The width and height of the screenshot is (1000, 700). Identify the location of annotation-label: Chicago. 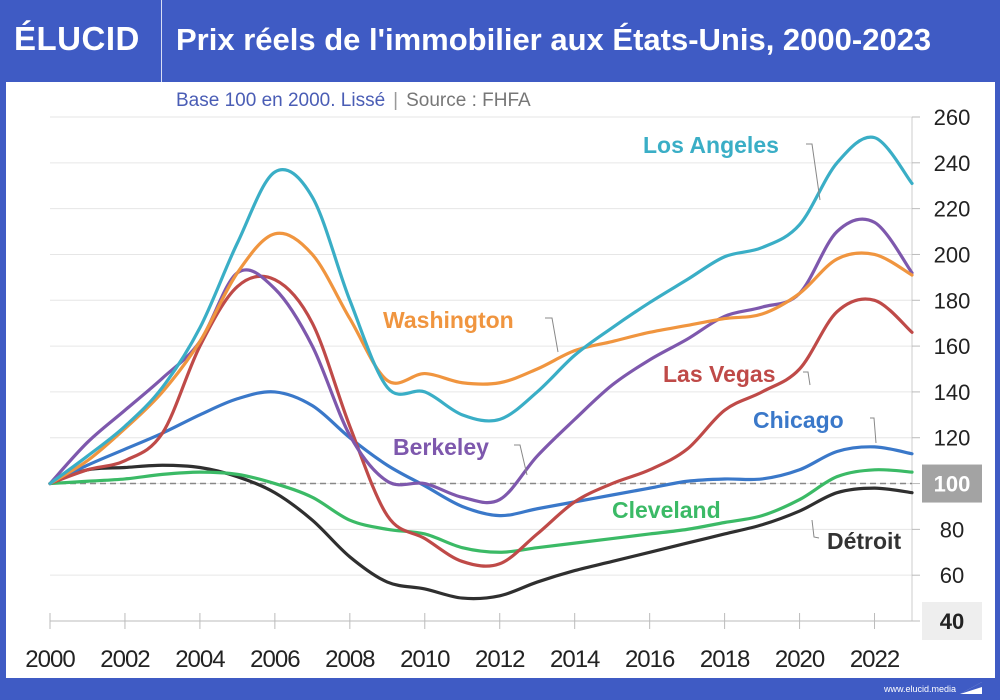
(798, 420).